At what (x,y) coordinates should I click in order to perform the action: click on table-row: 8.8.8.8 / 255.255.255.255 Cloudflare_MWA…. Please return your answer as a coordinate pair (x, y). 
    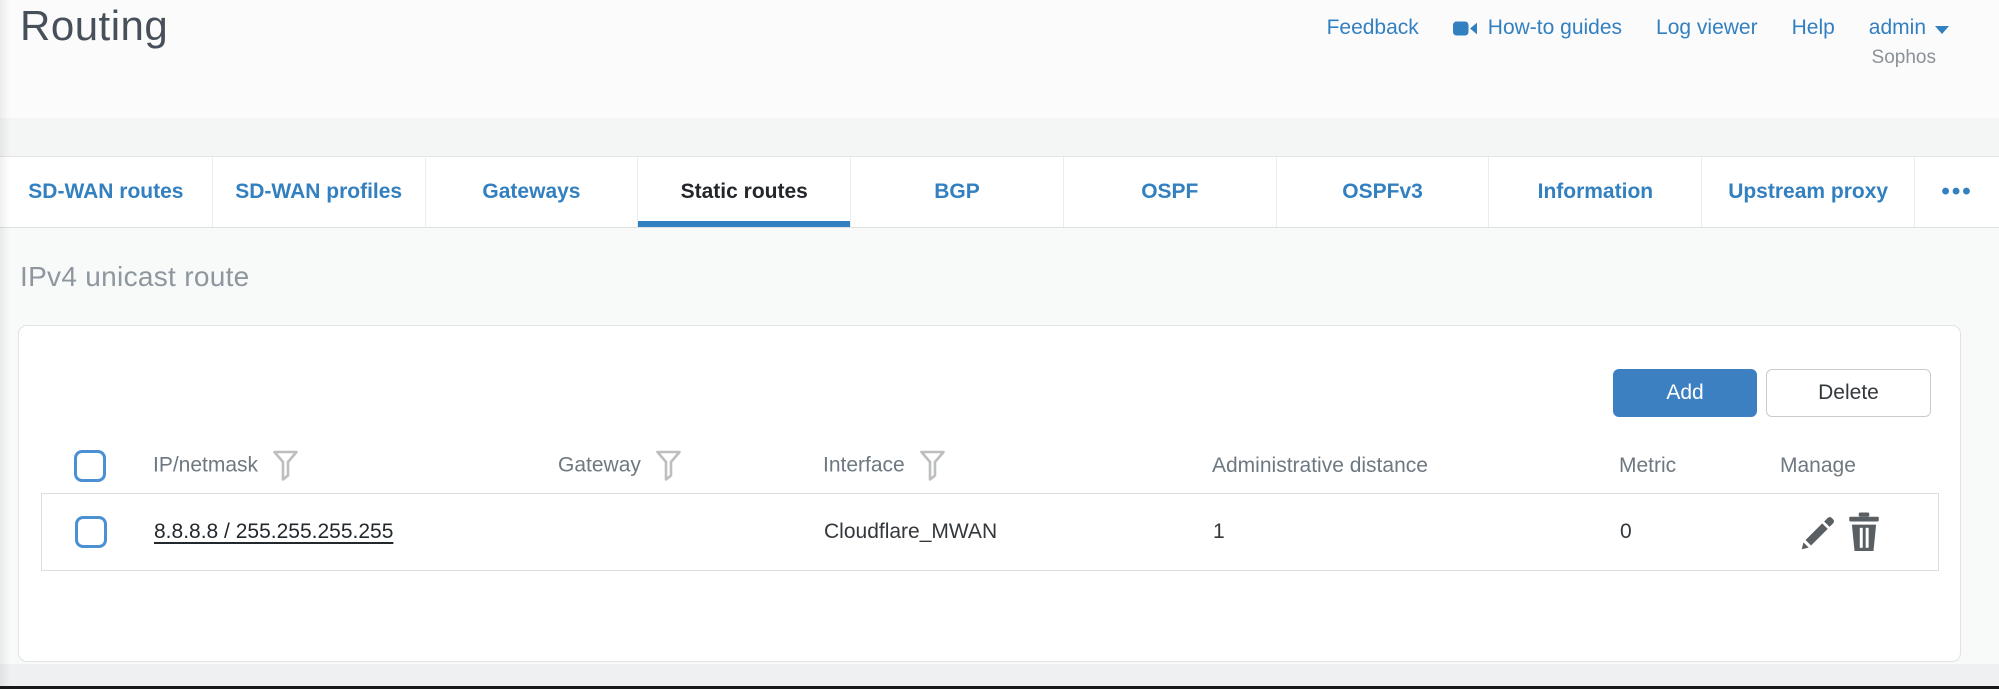
    Looking at the image, I should click on (990, 532).